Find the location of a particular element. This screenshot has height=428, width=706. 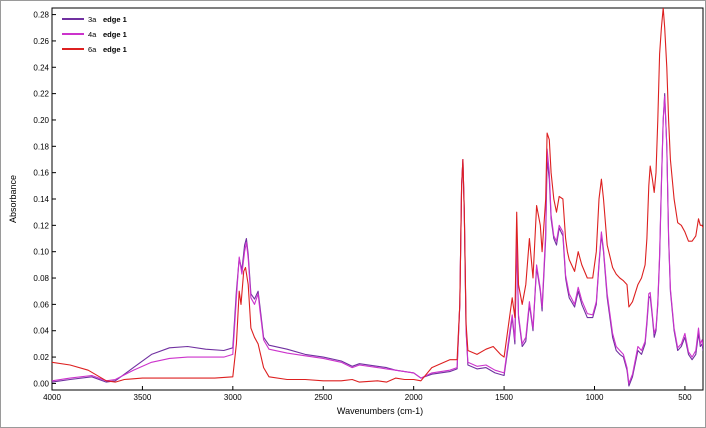

y-tick-label: 0.28 is located at coordinates (41, 15).